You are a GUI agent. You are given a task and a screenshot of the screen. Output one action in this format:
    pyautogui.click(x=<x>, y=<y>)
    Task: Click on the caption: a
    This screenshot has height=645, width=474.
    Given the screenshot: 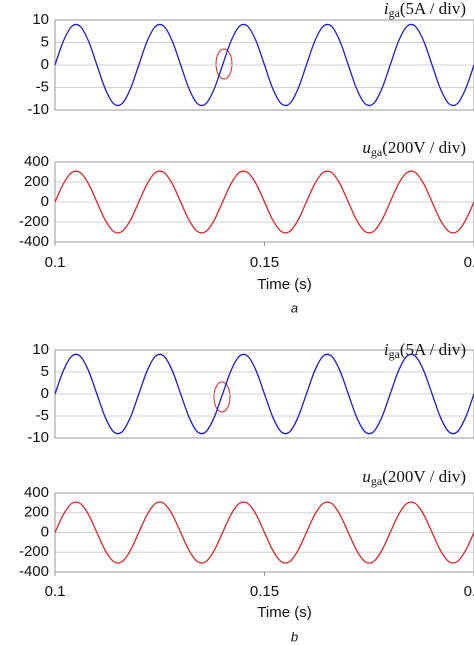 What is the action you would take?
    pyautogui.click(x=294, y=307)
    